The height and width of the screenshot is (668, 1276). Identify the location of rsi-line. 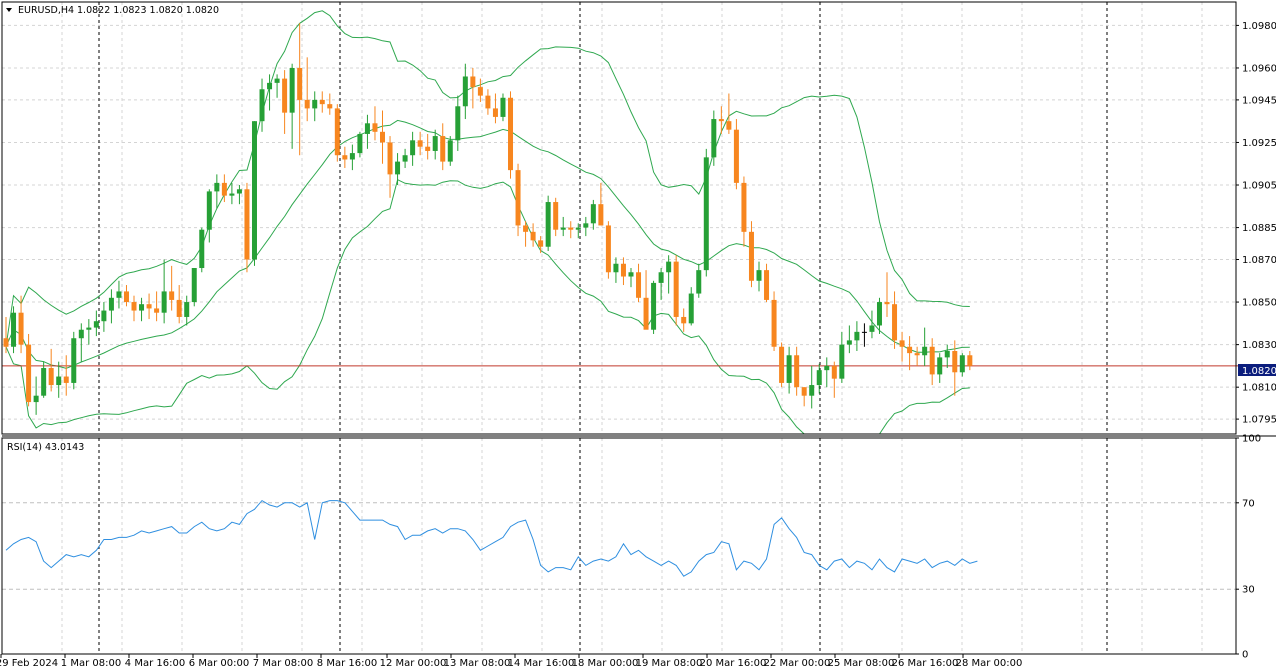
(491, 538).